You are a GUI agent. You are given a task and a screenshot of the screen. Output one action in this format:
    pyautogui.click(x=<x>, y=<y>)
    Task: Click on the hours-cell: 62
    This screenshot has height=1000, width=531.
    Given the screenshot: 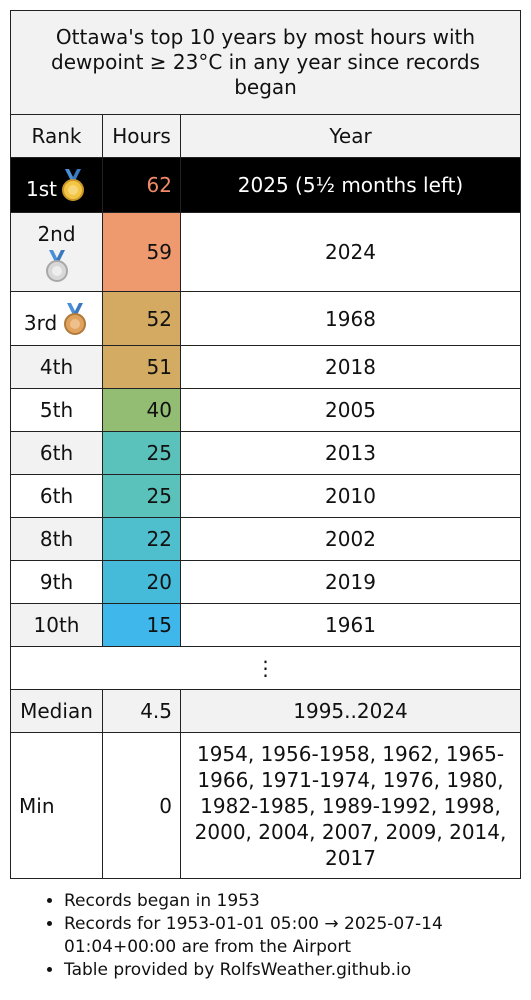 What is the action you would take?
    pyautogui.click(x=141, y=185)
    